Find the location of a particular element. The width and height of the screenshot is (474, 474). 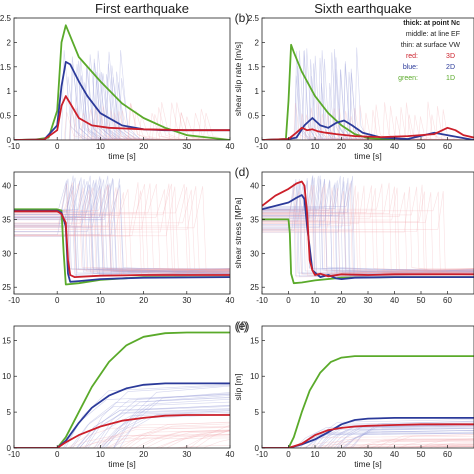

y-tick-label: 0.5 is located at coordinates (254, 116).